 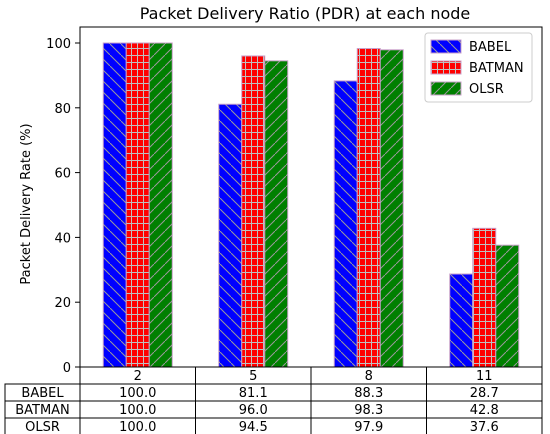 I want to click on y-tick-label: 80, so click(x=62, y=109).